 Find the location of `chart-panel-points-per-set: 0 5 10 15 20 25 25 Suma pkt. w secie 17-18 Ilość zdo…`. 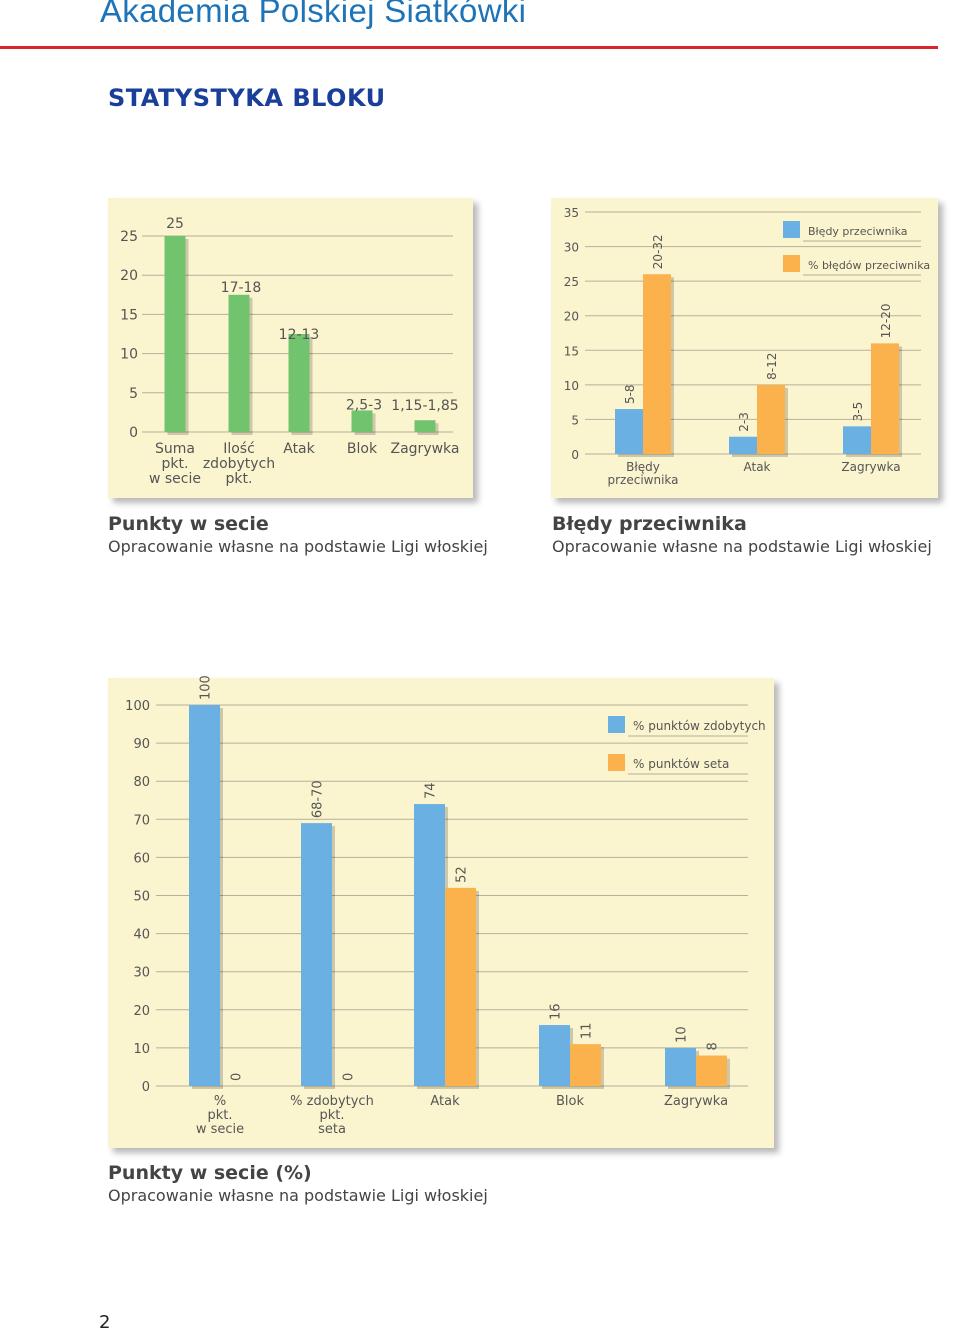

chart-panel-points-per-set: 0 5 10 15 20 25 25 Suma pkt. w secie 17-18 Ilość zdo… is located at coordinates (290, 348).